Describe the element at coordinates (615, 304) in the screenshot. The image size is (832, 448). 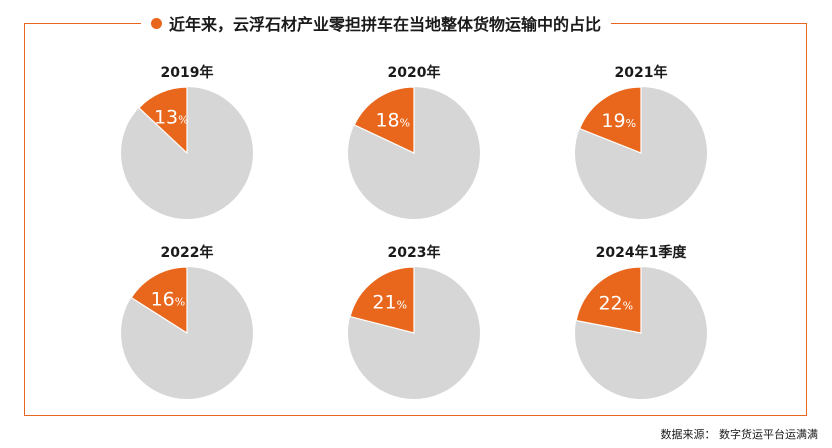
I see `pie-value-label: 22%` at that location.